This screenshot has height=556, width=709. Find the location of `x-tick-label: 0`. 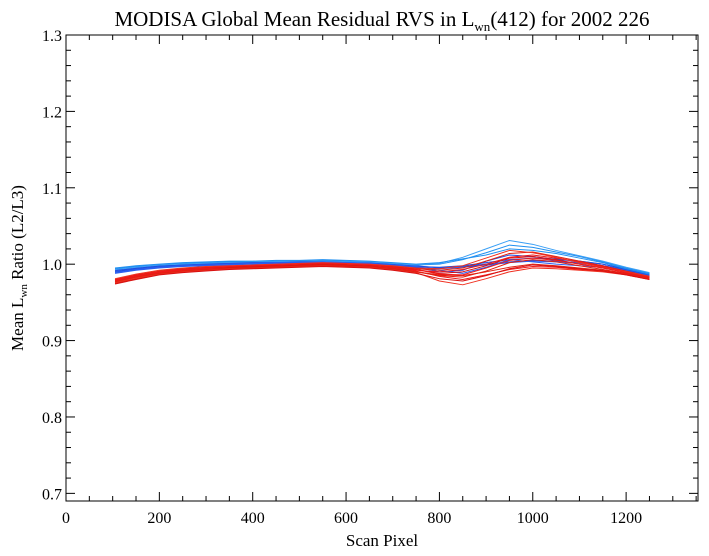

x-tick-label: 0 is located at coordinates (66, 518).